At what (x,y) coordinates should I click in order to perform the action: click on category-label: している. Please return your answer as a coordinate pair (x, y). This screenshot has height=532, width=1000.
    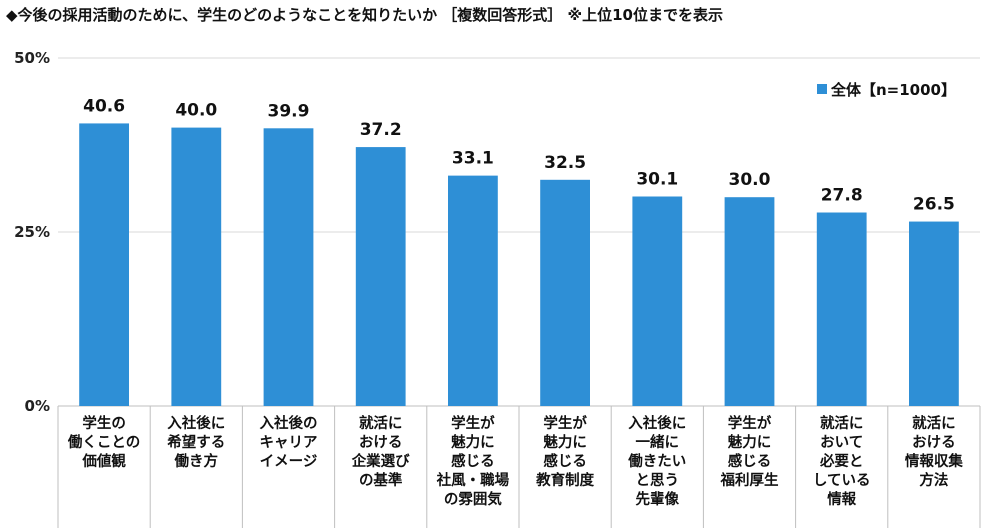
    Looking at the image, I should click on (842, 480).